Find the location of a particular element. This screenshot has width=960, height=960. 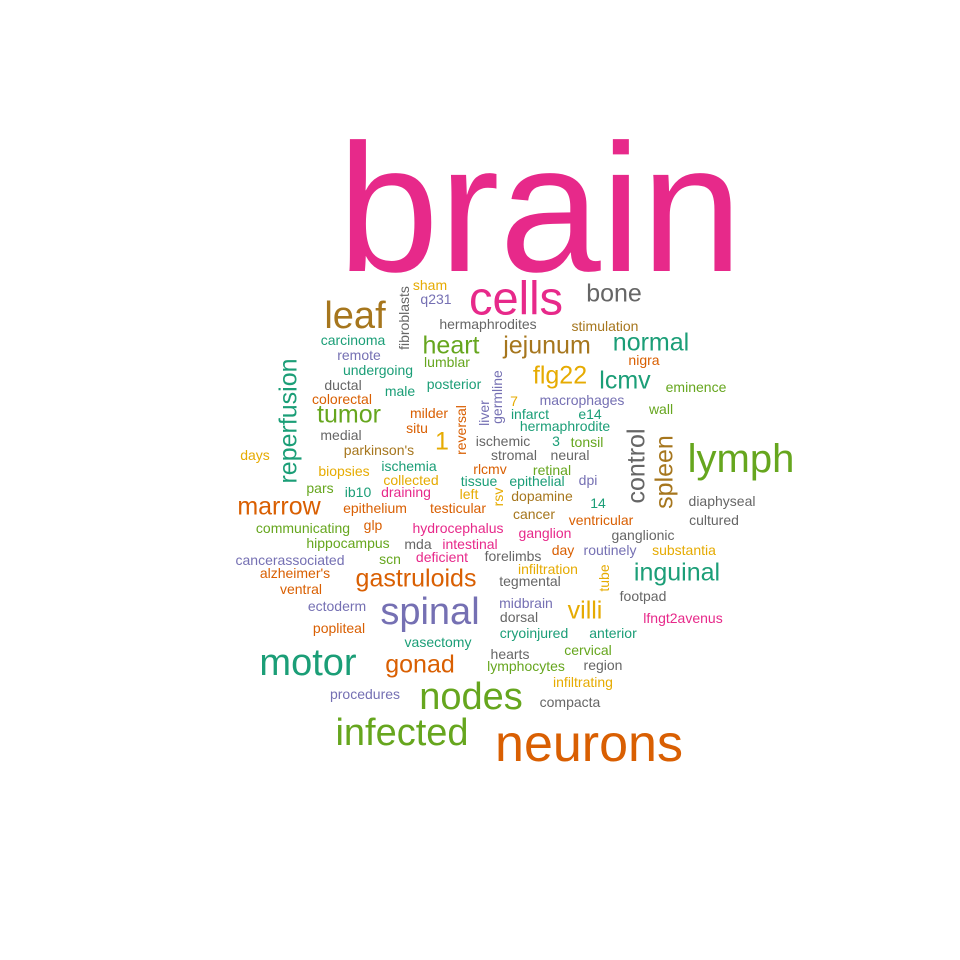

word: epithelium is located at coordinates (375, 508).